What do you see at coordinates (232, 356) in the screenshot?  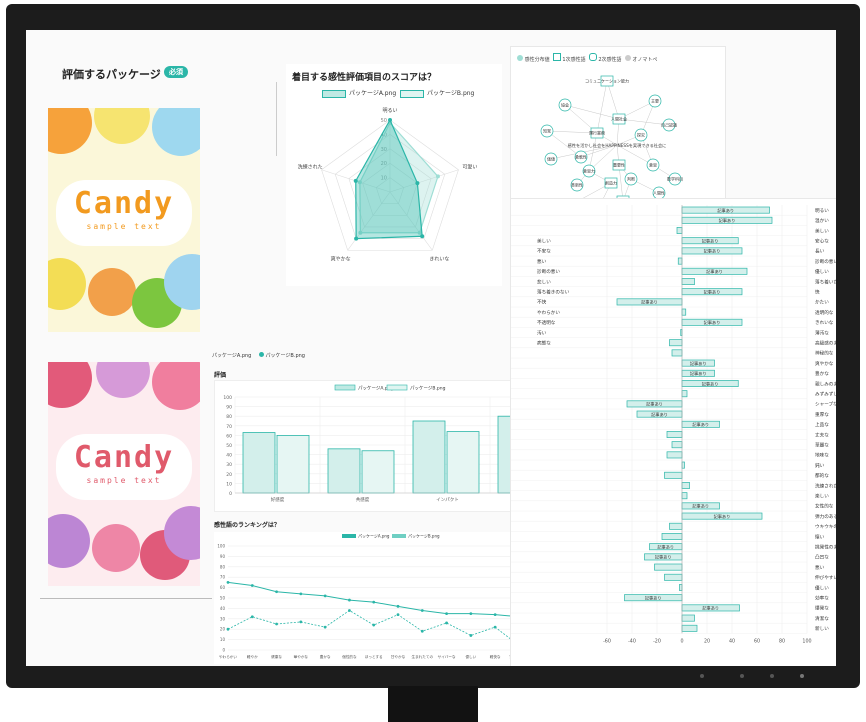 I see `legend-label: パッケージA.png` at bounding box center [232, 356].